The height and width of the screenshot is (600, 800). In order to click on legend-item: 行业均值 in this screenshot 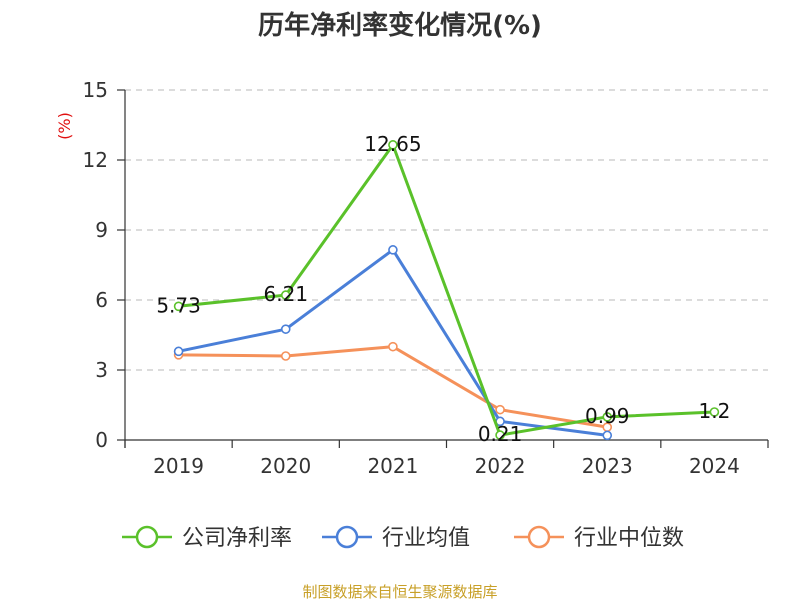, I will do `click(396, 538)`.